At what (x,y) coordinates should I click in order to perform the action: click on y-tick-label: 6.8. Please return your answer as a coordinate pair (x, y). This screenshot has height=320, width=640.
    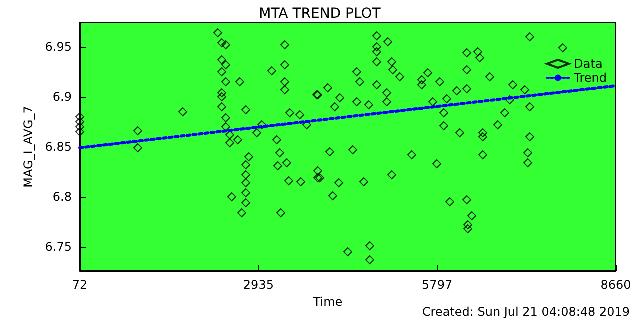
    Looking at the image, I should click on (62, 197).